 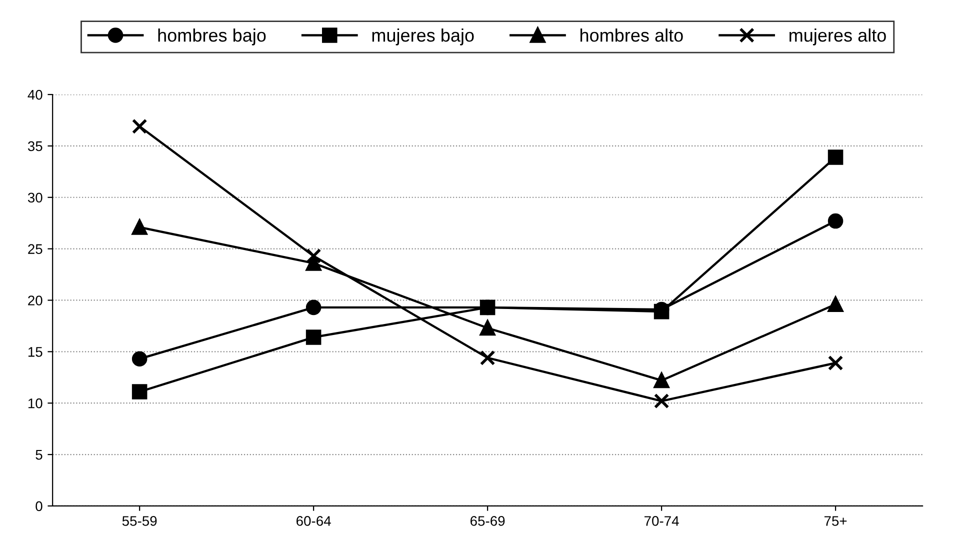 I want to click on x-tick-label: 70-74, so click(x=661, y=521).